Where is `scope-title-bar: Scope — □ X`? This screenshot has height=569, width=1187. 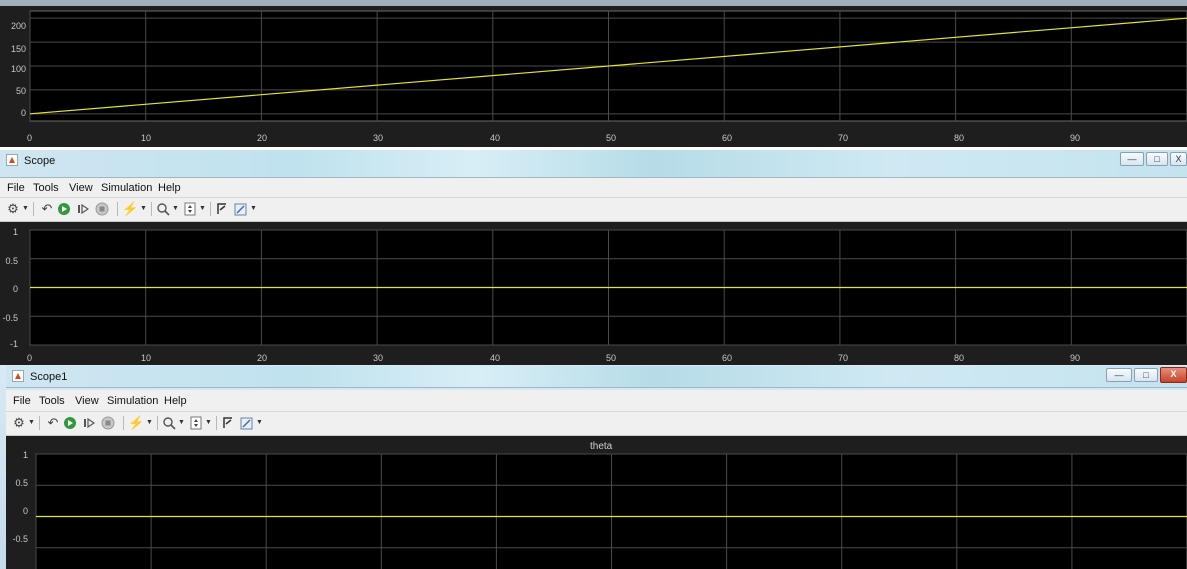
scope-title-bar: Scope — □ X is located at coordinates (593, 164).